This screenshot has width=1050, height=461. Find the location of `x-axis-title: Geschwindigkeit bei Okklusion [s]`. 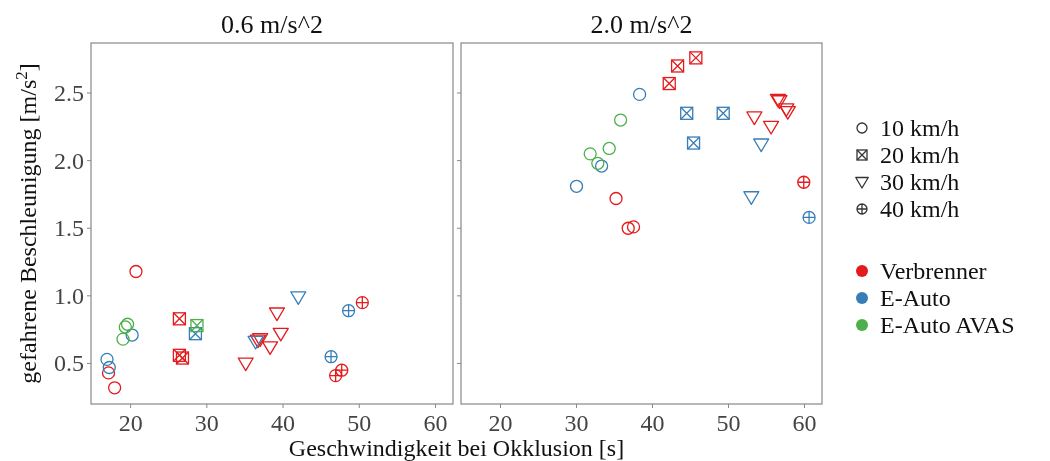

x-axis-title: Geschwindigkeit bei Okklusion [s] is located at coordinates (456, 448).